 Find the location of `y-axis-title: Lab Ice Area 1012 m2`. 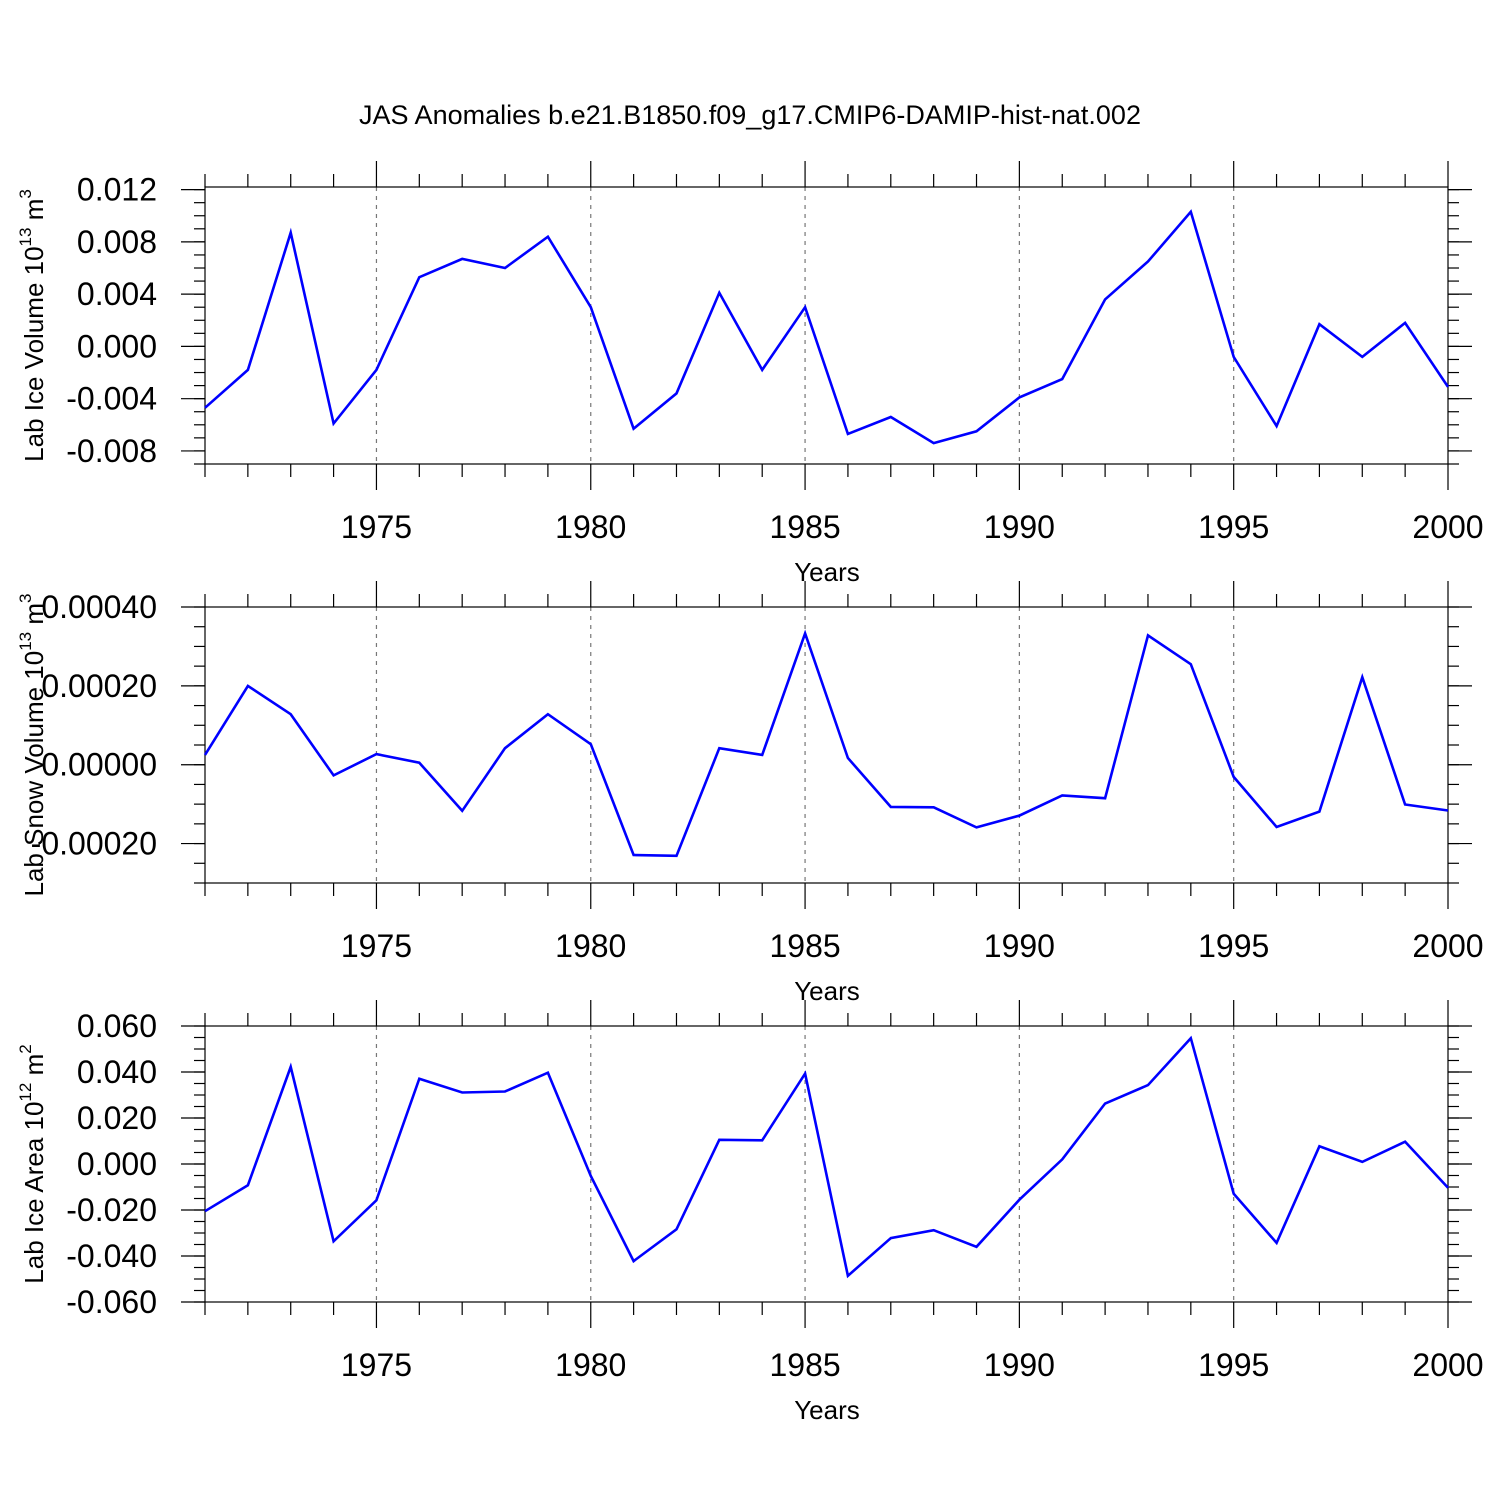

y-axis-title: Lab Ice Area 1012 m2 is located at coordinates (32, 1163).